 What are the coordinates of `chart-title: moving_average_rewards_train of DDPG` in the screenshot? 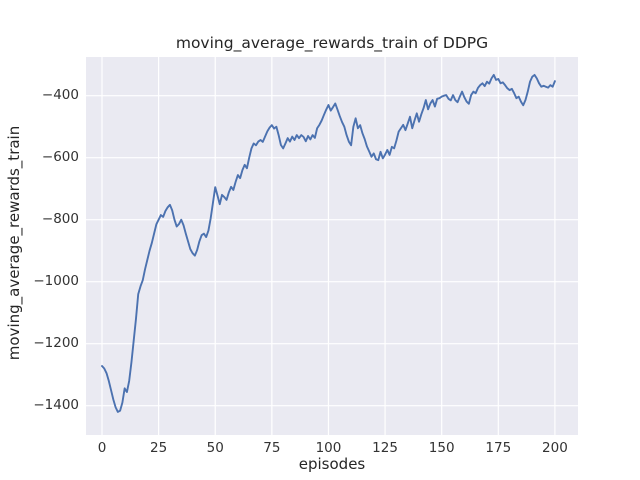 It's located at (332, 43).